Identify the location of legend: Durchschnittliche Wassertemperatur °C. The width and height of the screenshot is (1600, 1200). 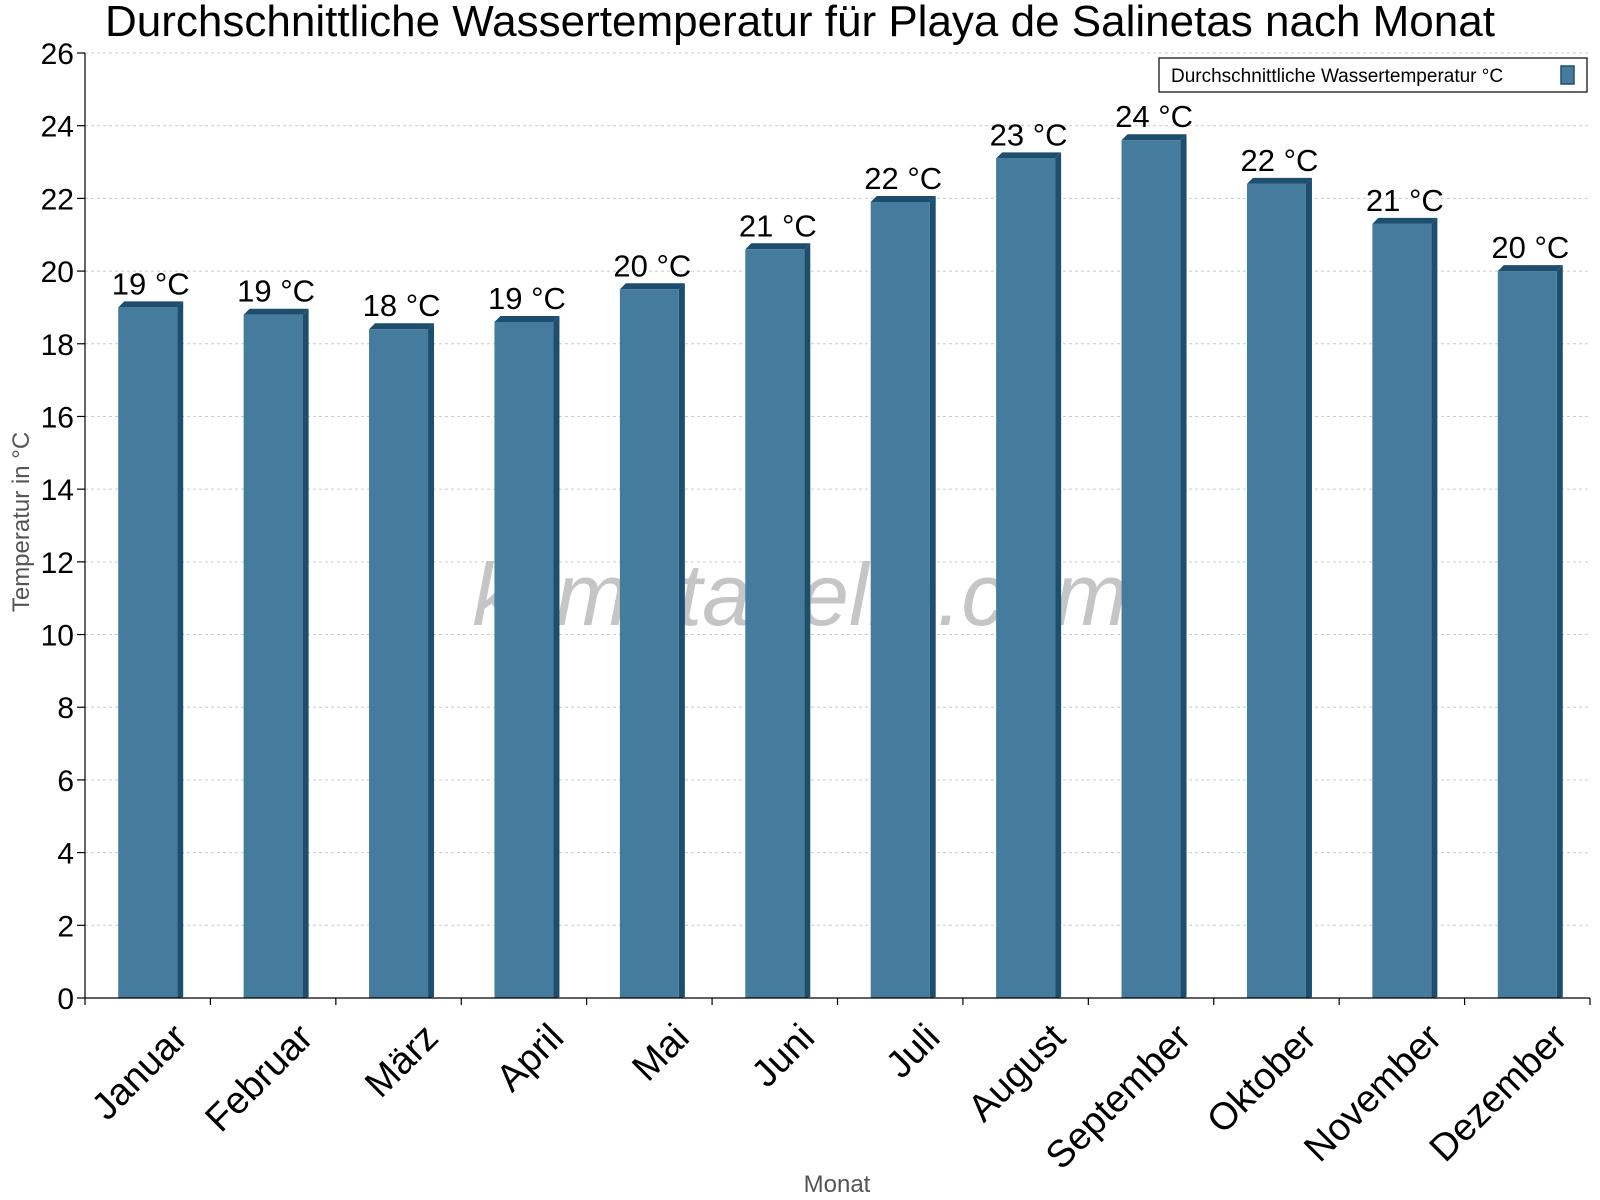
(1373, 75).